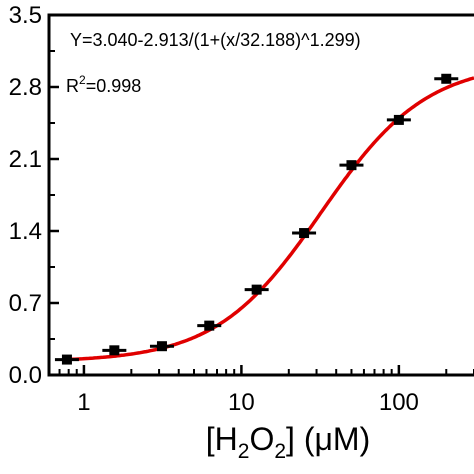 The width and height of the screenshot is (474, 474). Describe the element at coordinates (114, 86) in the screenshot. I see `r-squared-value: =0.998` at that location.